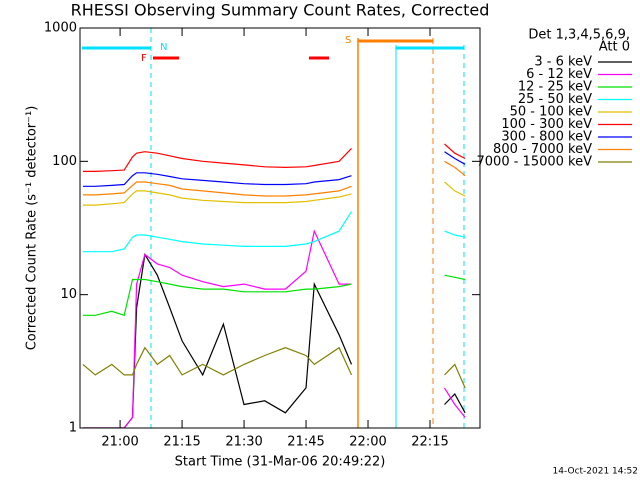 This screenshot has width=640, height=480. What do you see at coordinates (163, 47) in the screenshot?
I see `flag-label: N` at bounding box center [163, 47].